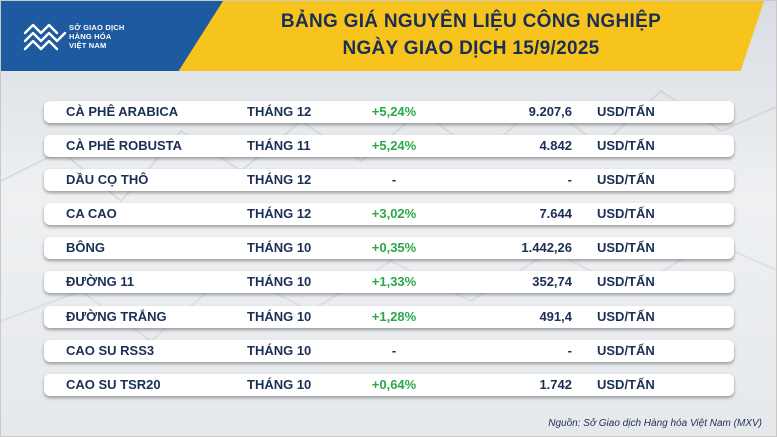 The height and width of the screenshot is (437, 777). Describe the element at coordinates (113, 384) in the screenshot. I see `commodity-name: CAO SU TSR20` at that location.